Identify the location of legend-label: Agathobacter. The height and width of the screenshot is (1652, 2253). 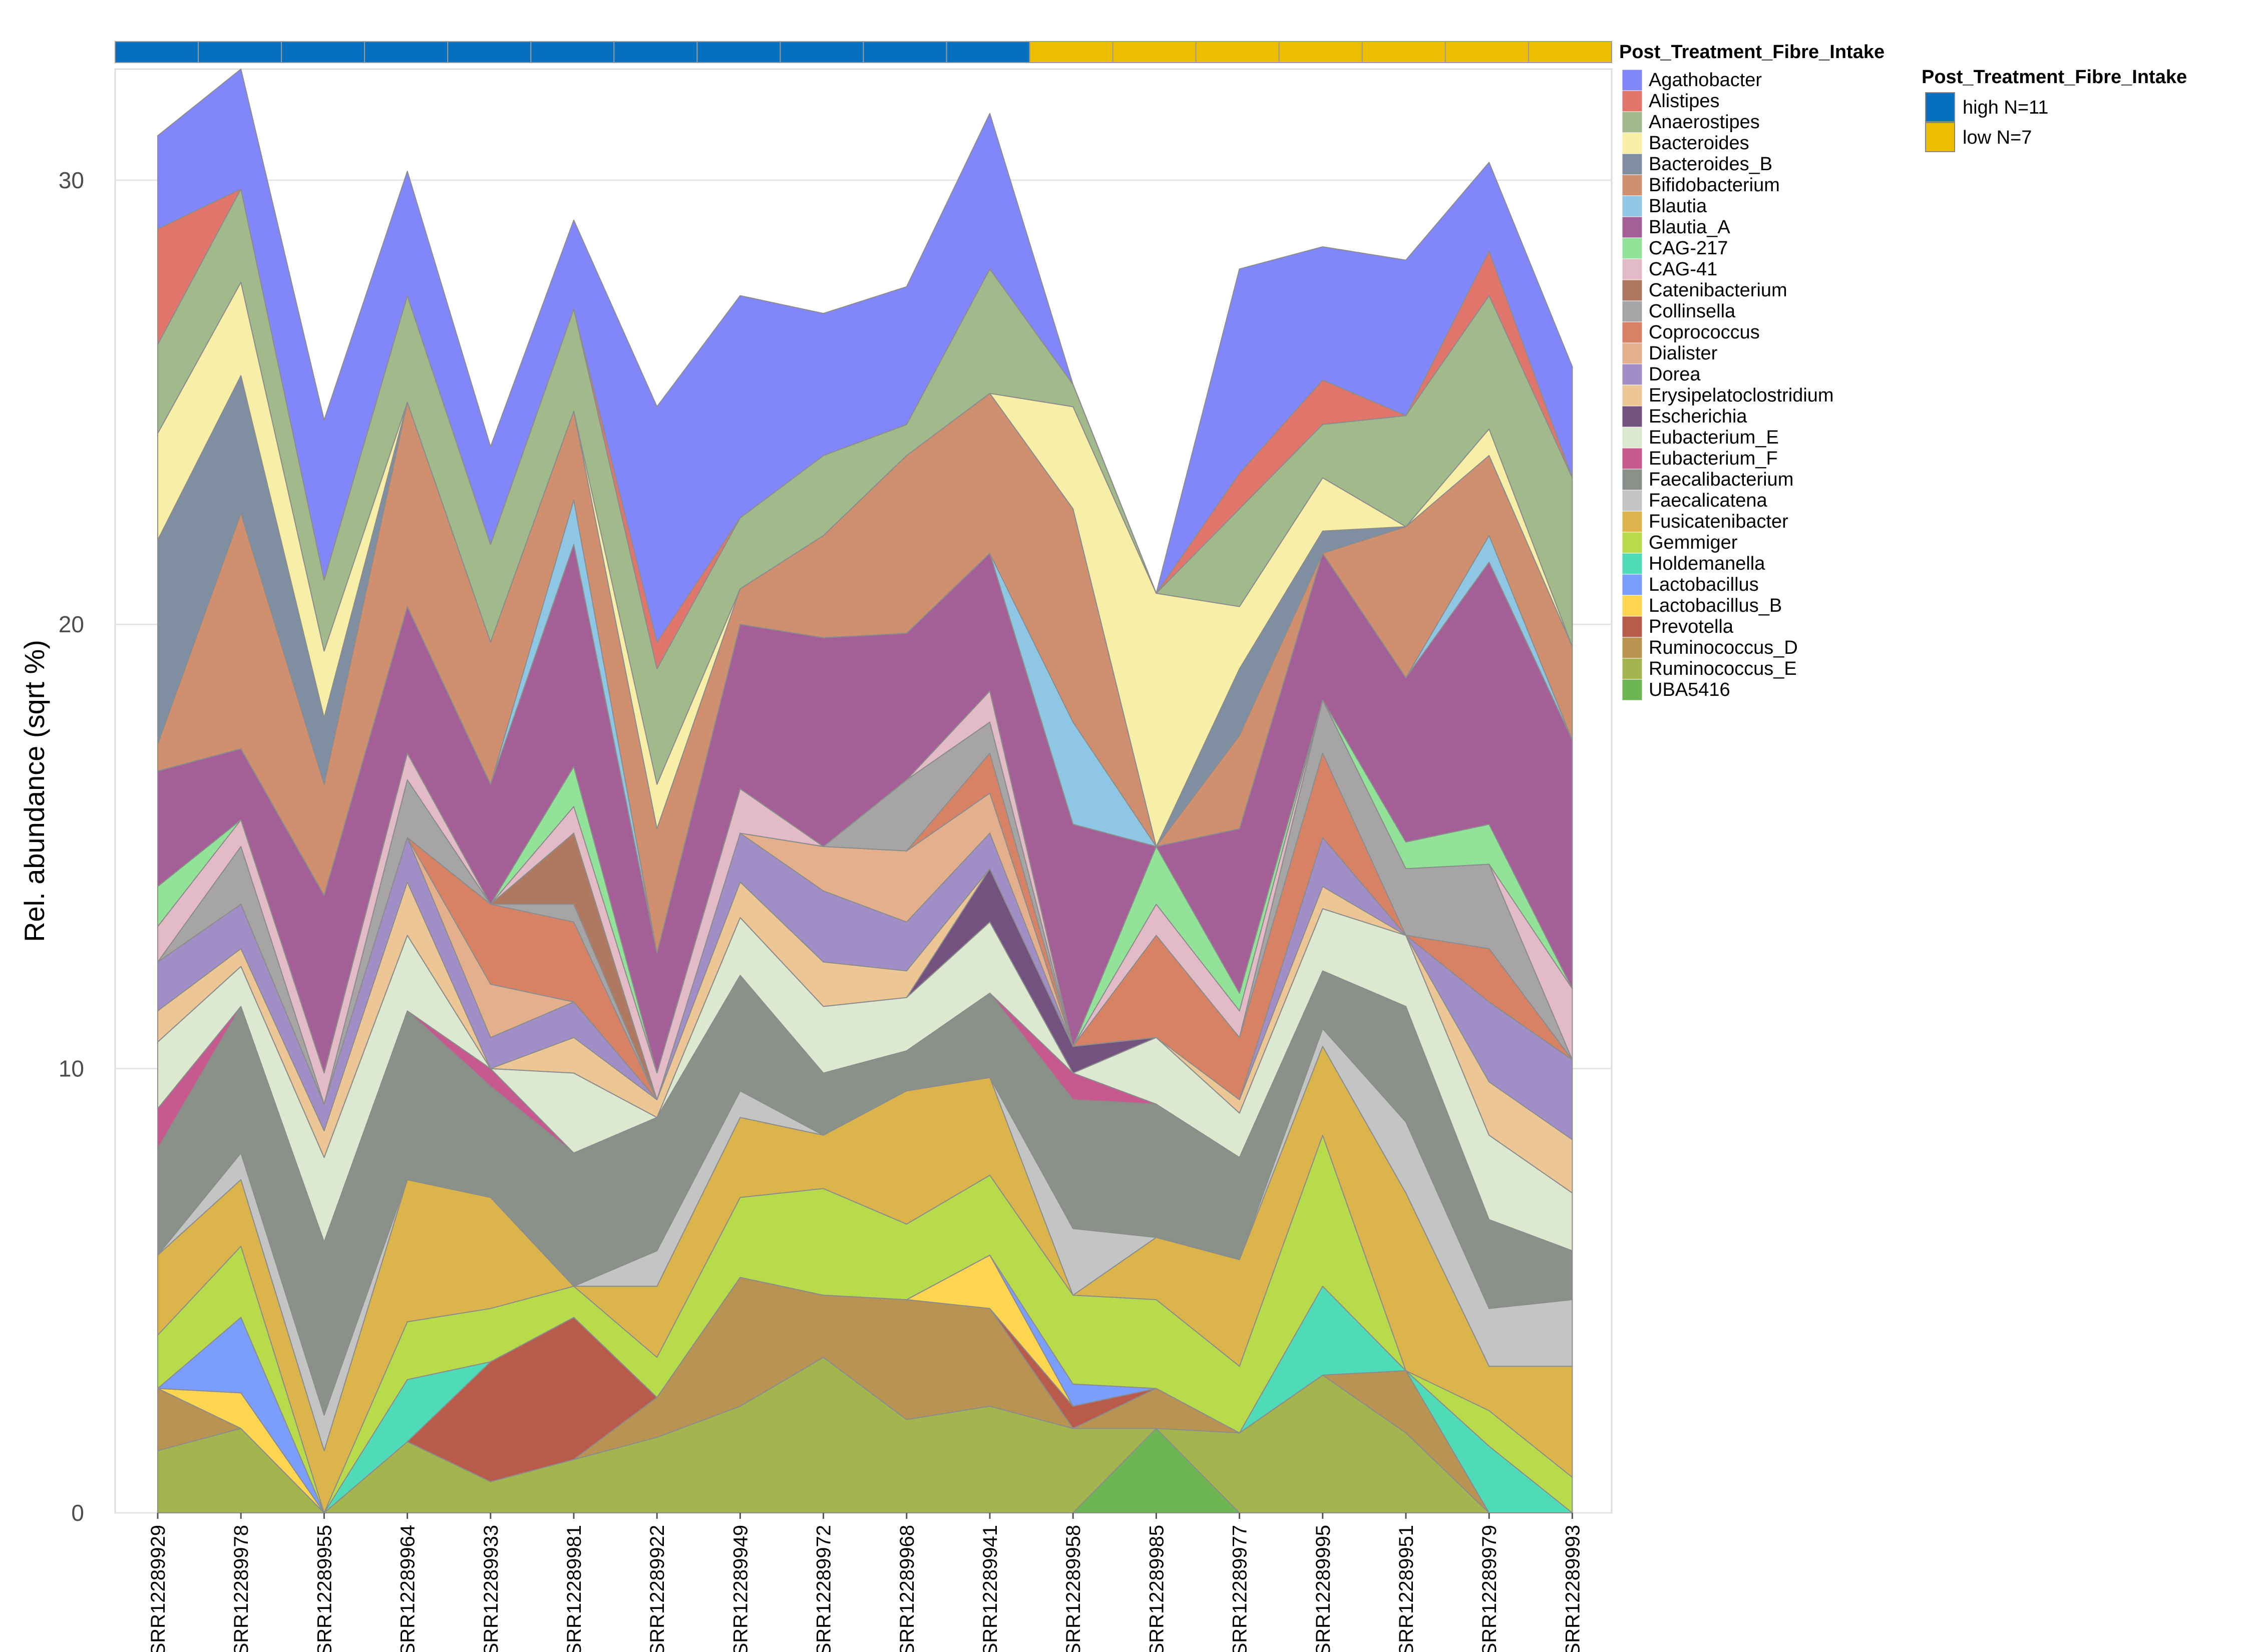
(1706, 80).